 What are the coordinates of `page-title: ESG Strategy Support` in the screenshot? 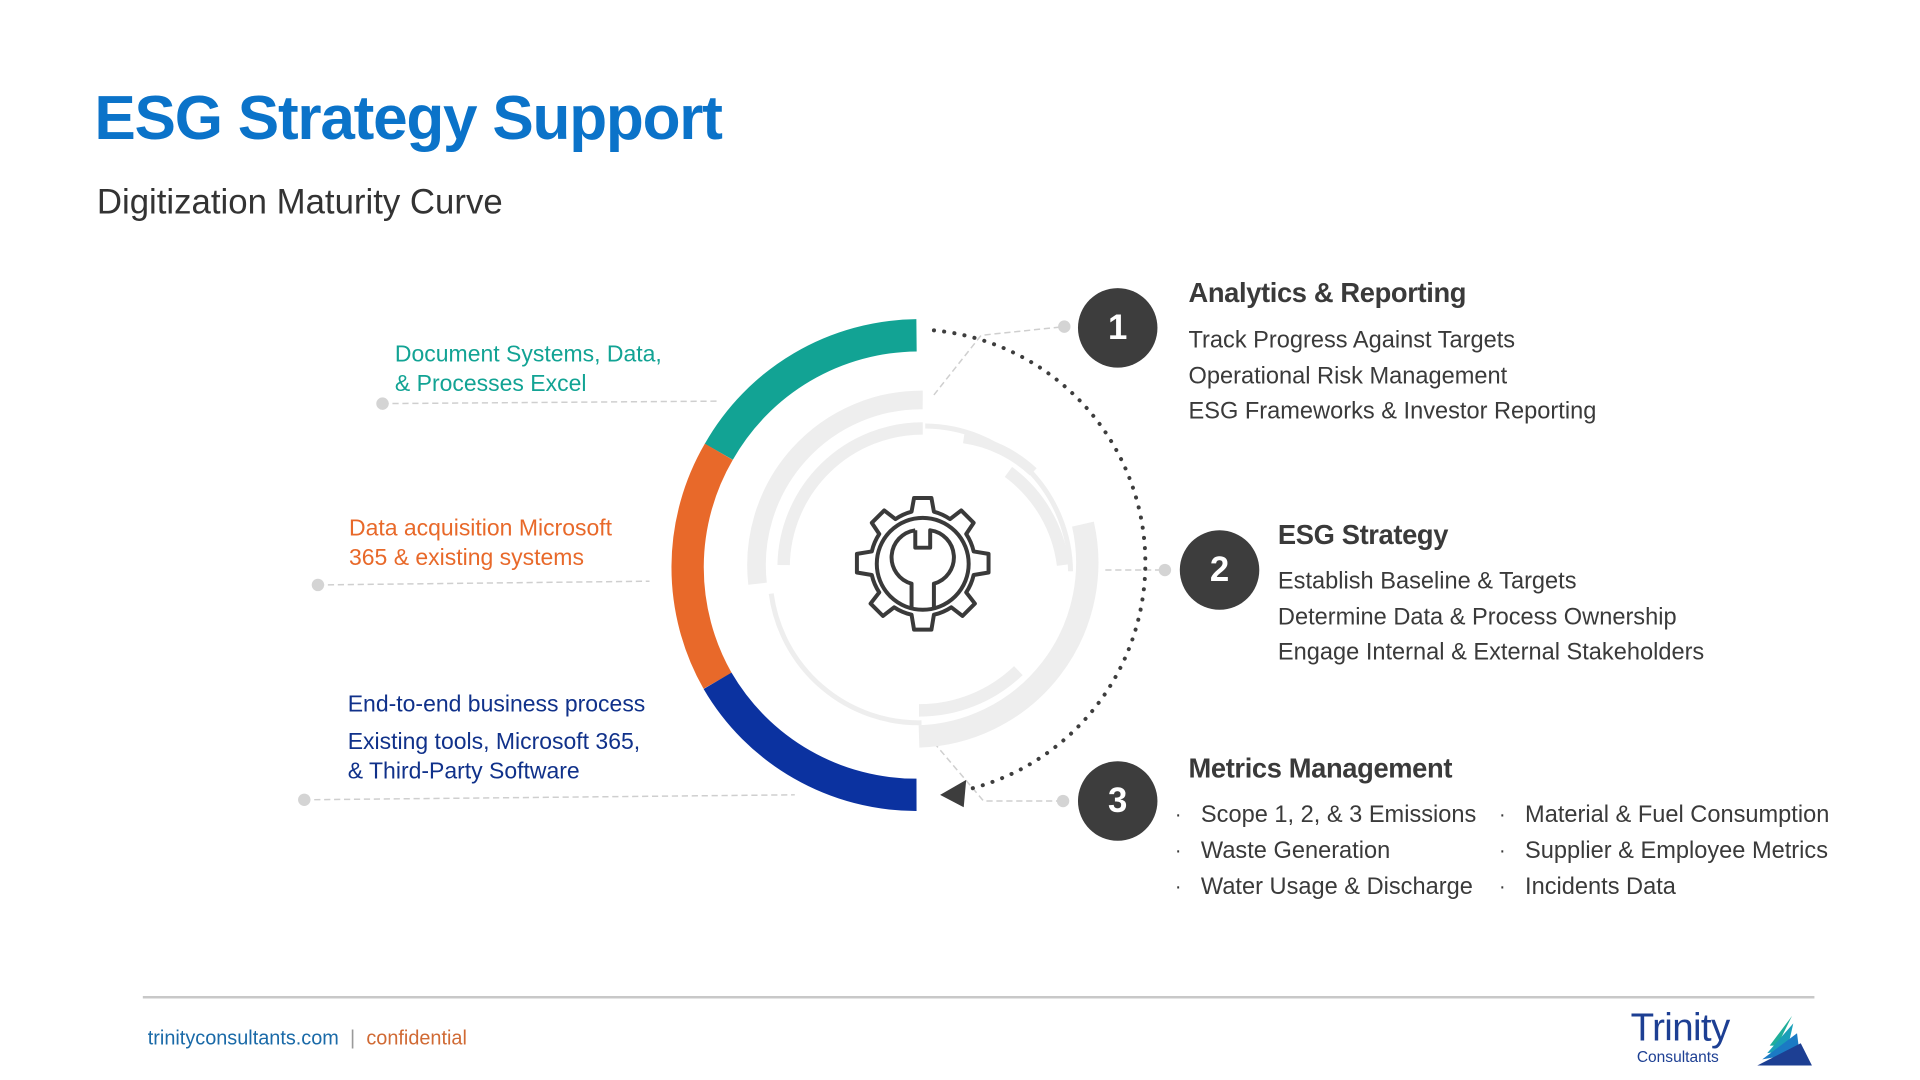 It's located at (408, 118).